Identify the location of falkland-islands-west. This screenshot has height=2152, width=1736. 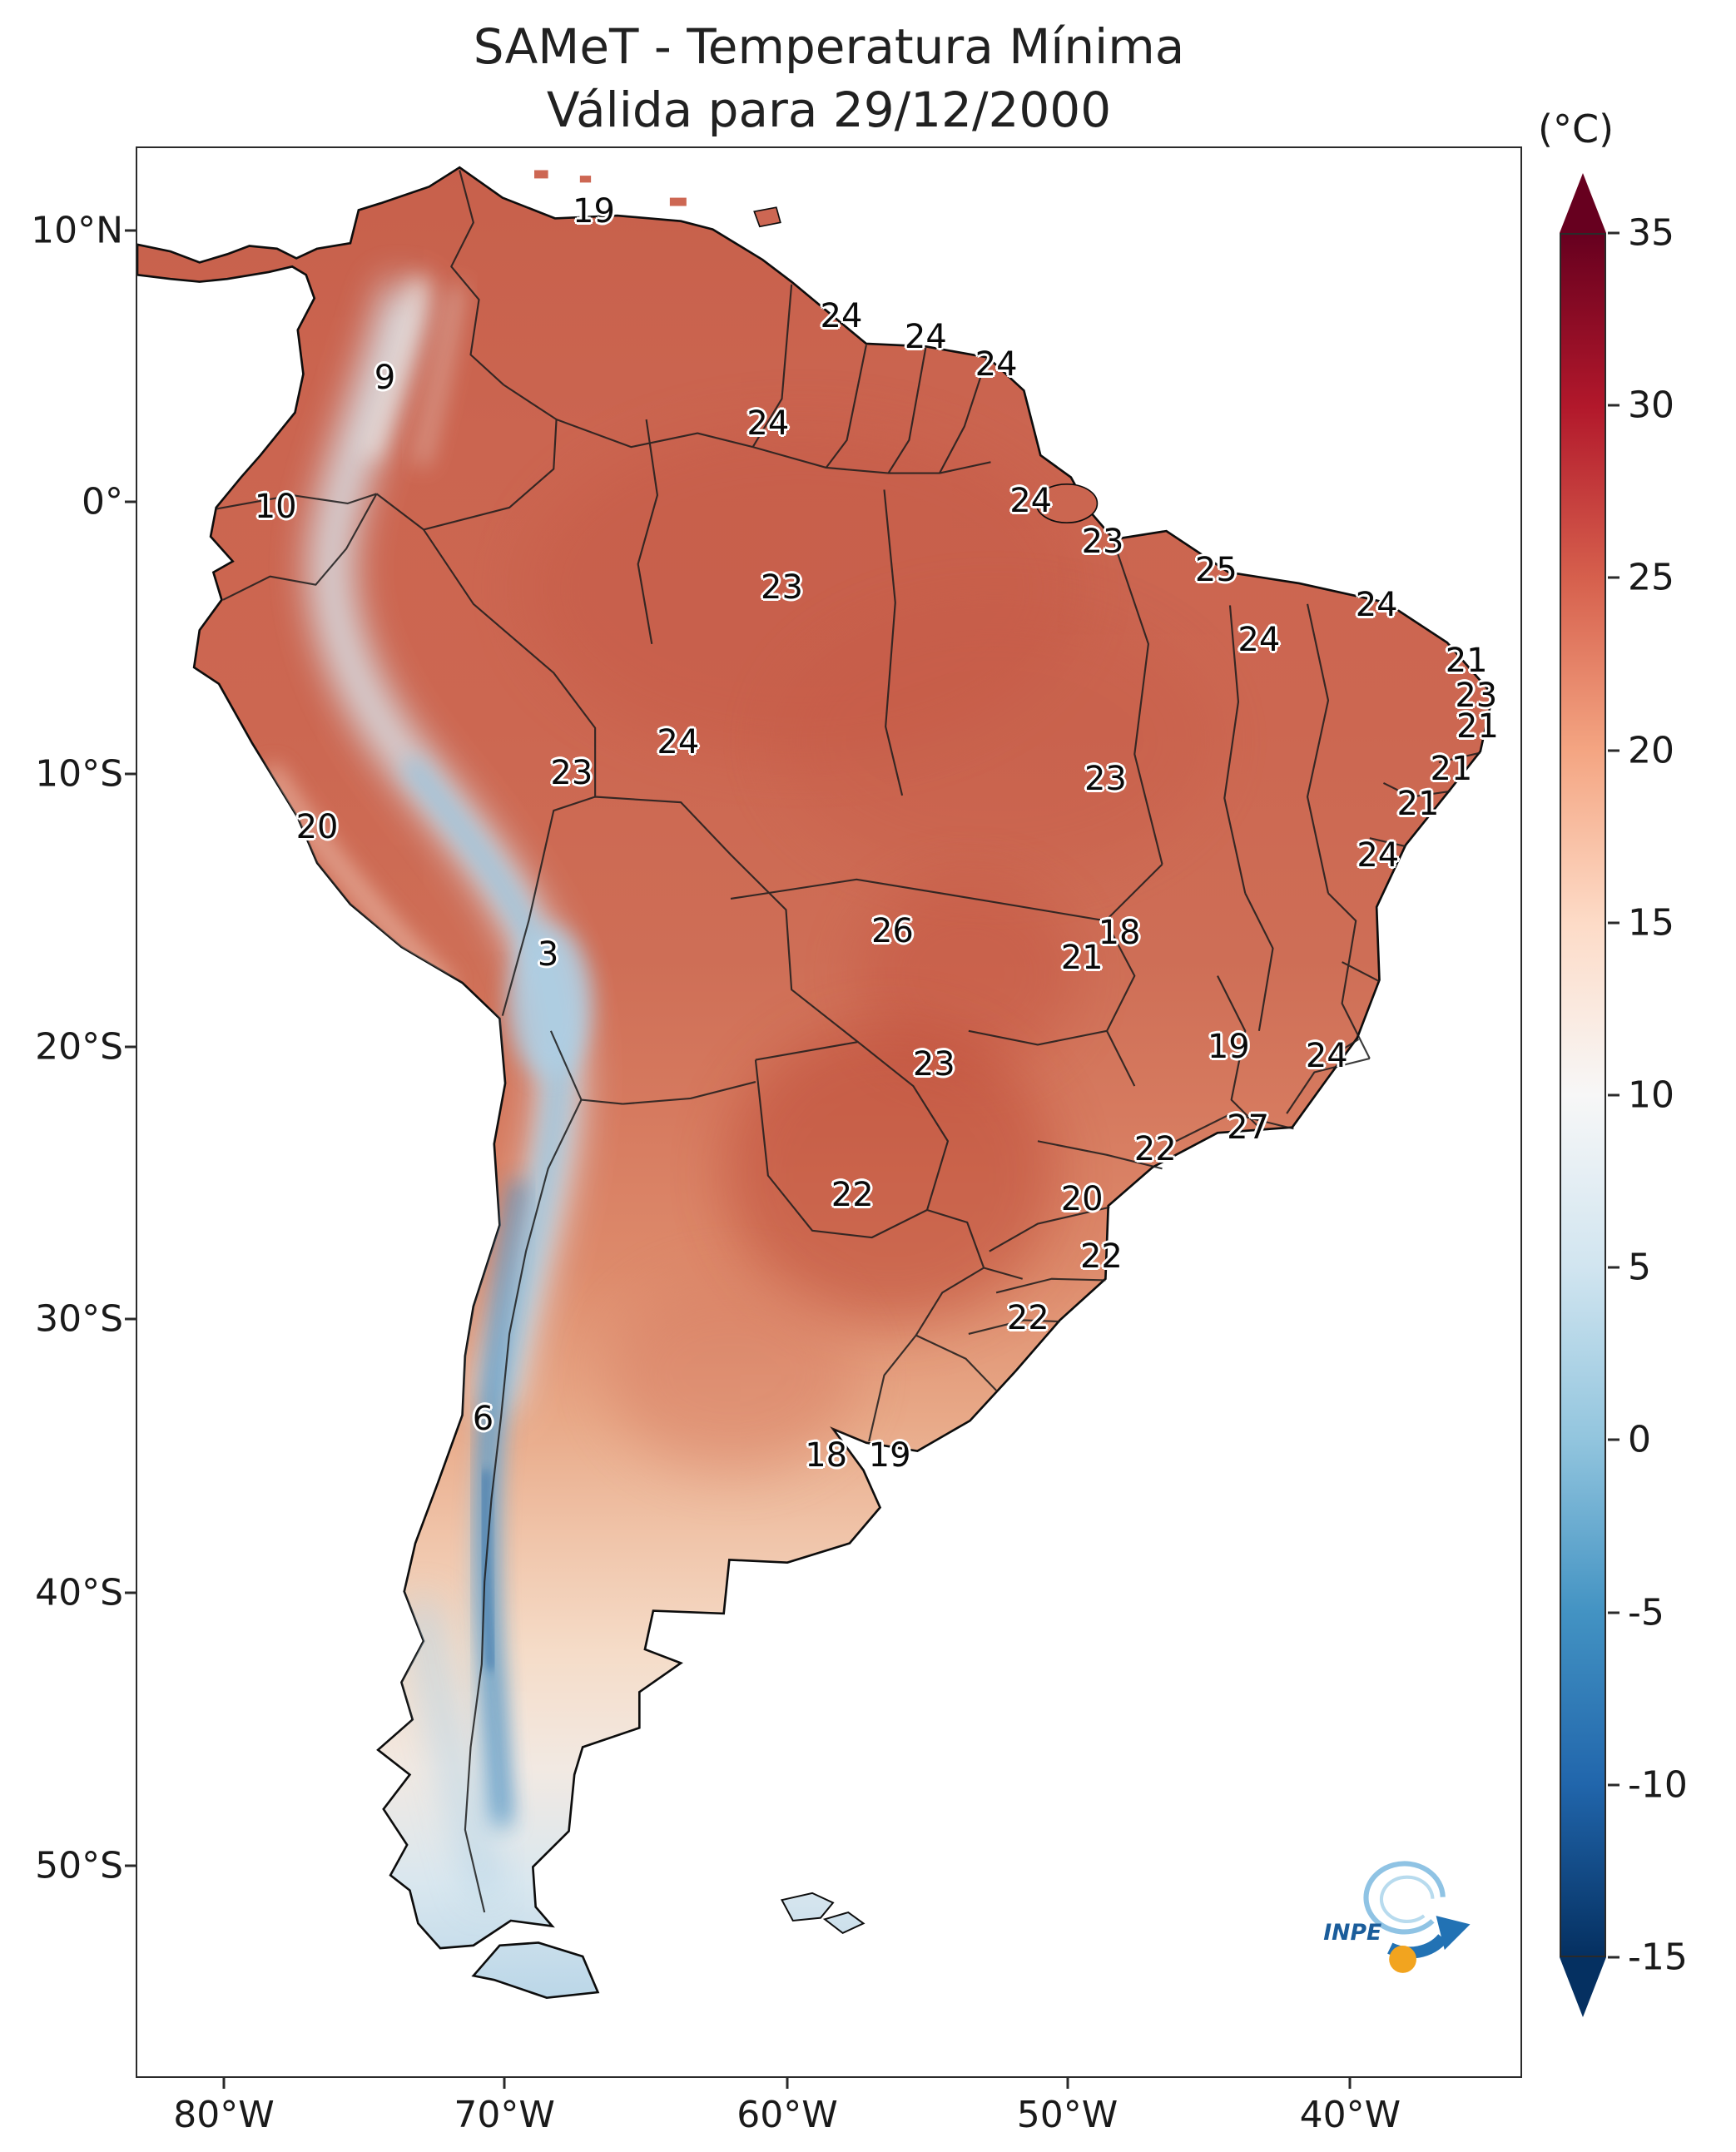
(808, 1907).